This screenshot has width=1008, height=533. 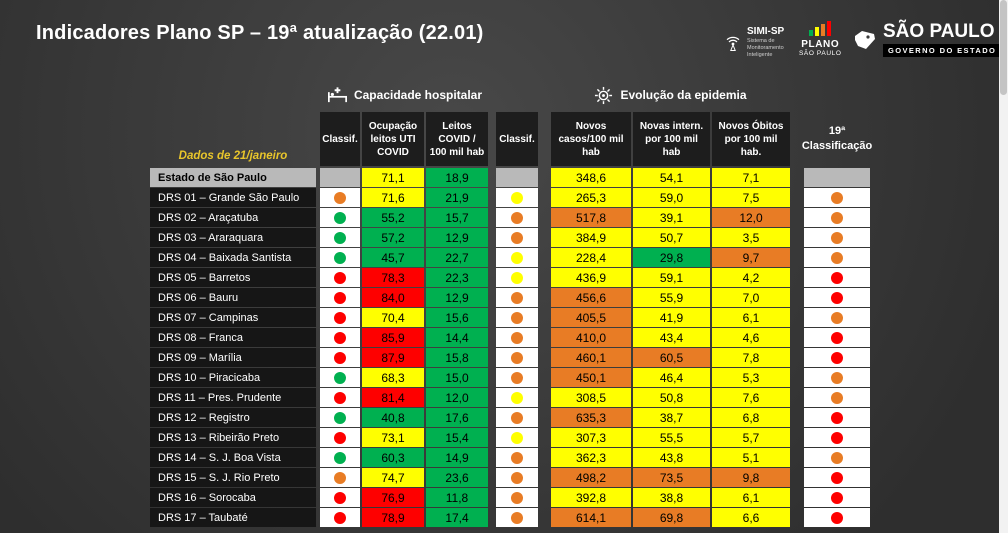 What do you see at coordinates (510, 277) in the screenshot?
I see `table-row: DRS 05 – Barretos 78,3 22,3 436,9 59,1 4,2` at bounding box center [510, 277].